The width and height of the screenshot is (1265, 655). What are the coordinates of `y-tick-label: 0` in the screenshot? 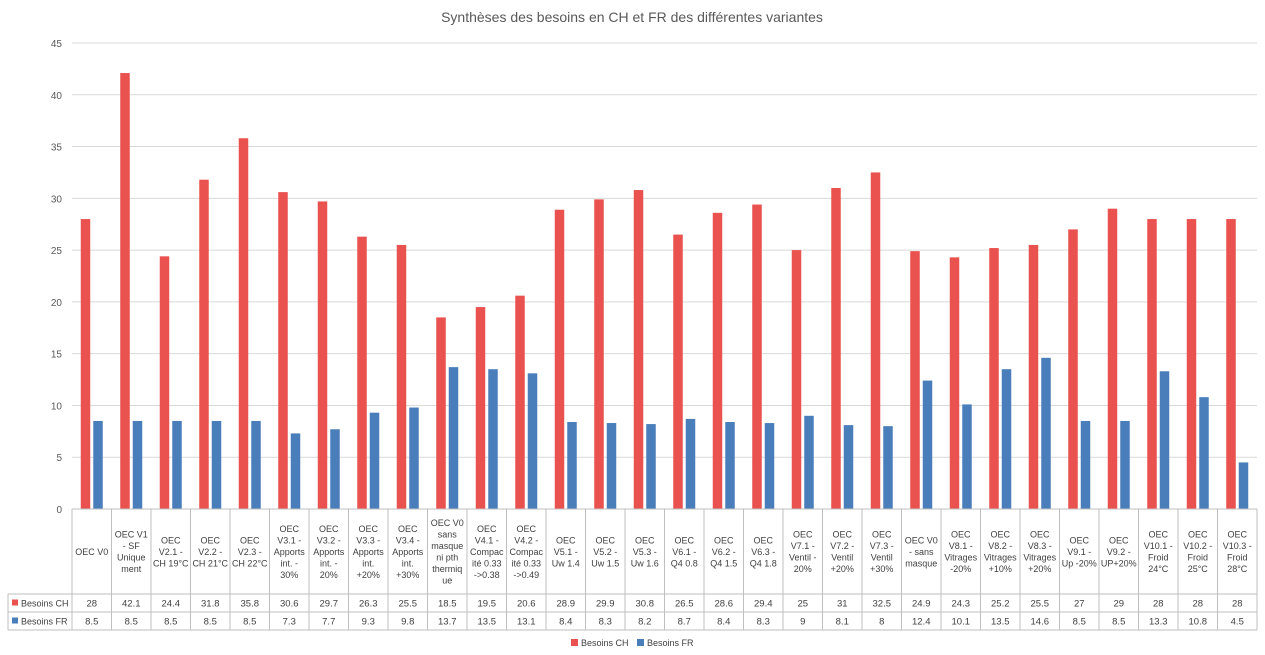 It's located at (59, 510).